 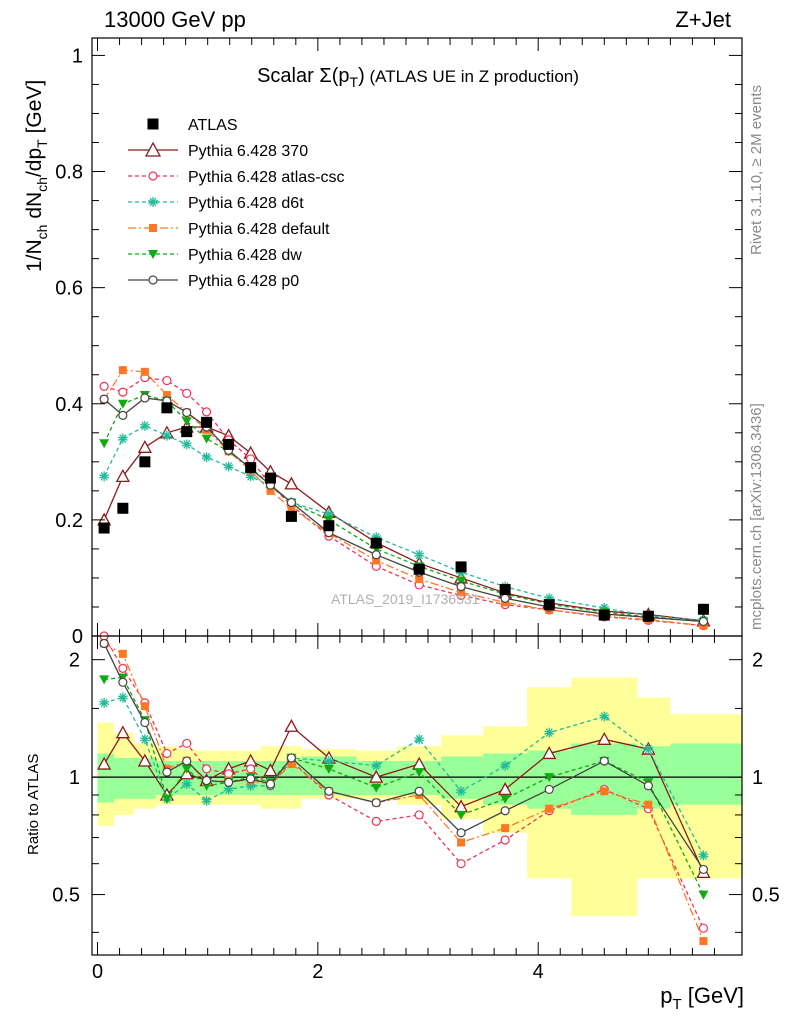 What do you see at coordinates (604, 779) in the screenshot?
I see `band-stat` at bounding box center [604, 779].